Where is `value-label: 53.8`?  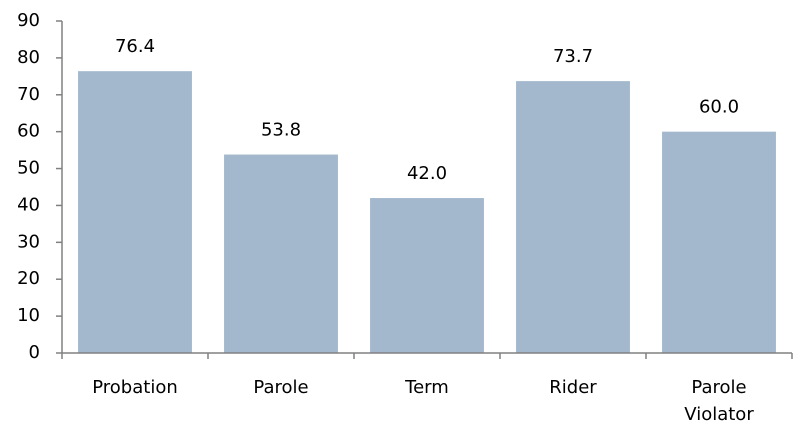 value-label: 53.8 is located at coordinates (281, 130).